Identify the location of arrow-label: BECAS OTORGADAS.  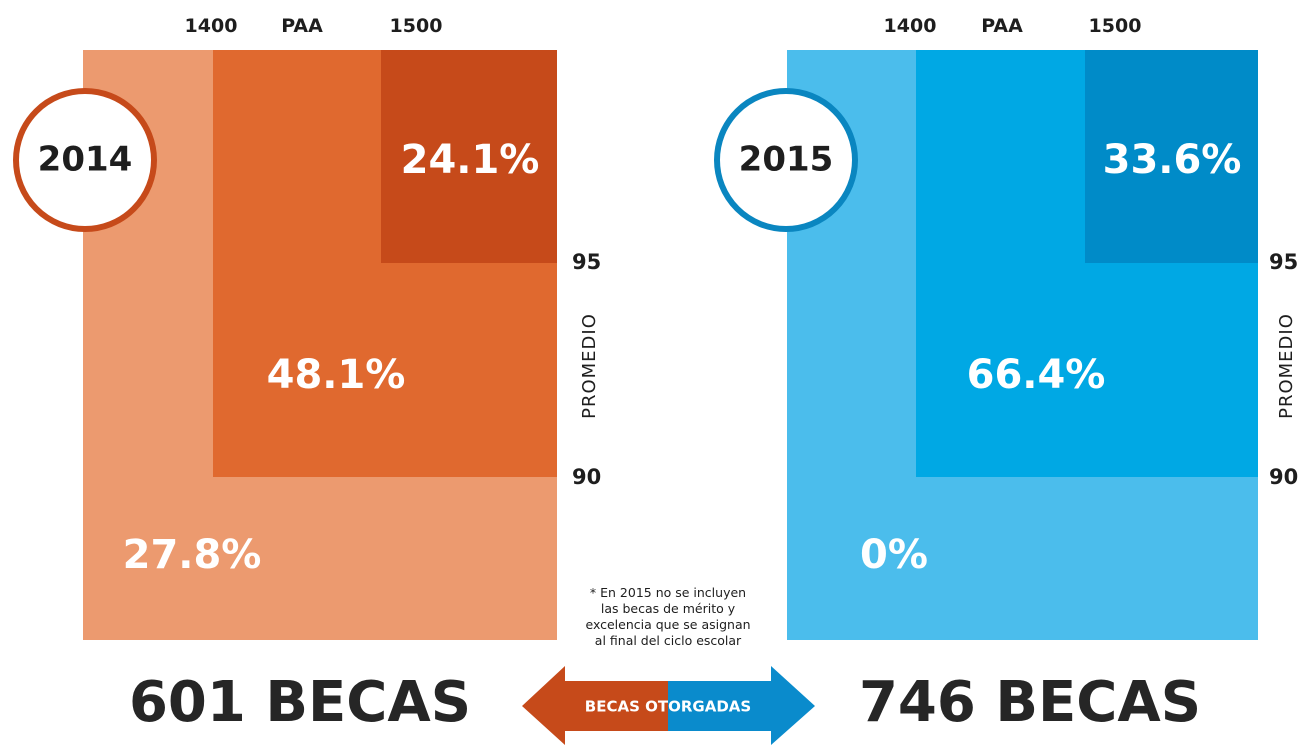
(668, 707).